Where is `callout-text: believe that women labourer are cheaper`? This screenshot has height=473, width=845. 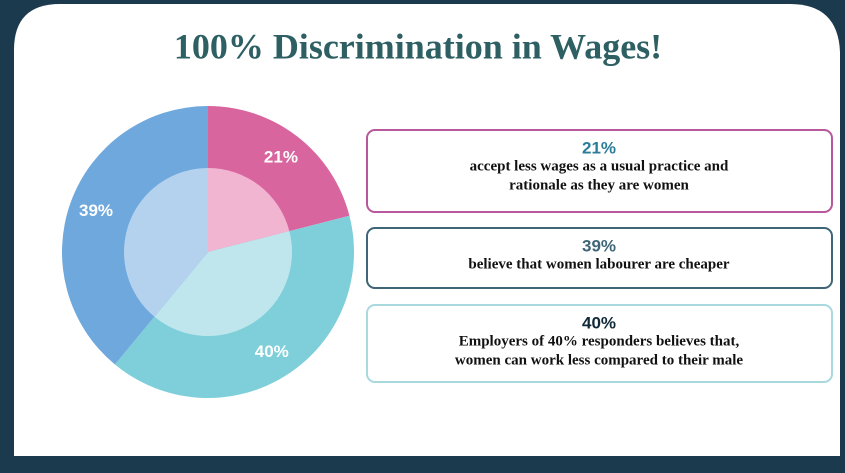
callout-text: believe that women labourer are cheaper is located at coordinates (599, 264).